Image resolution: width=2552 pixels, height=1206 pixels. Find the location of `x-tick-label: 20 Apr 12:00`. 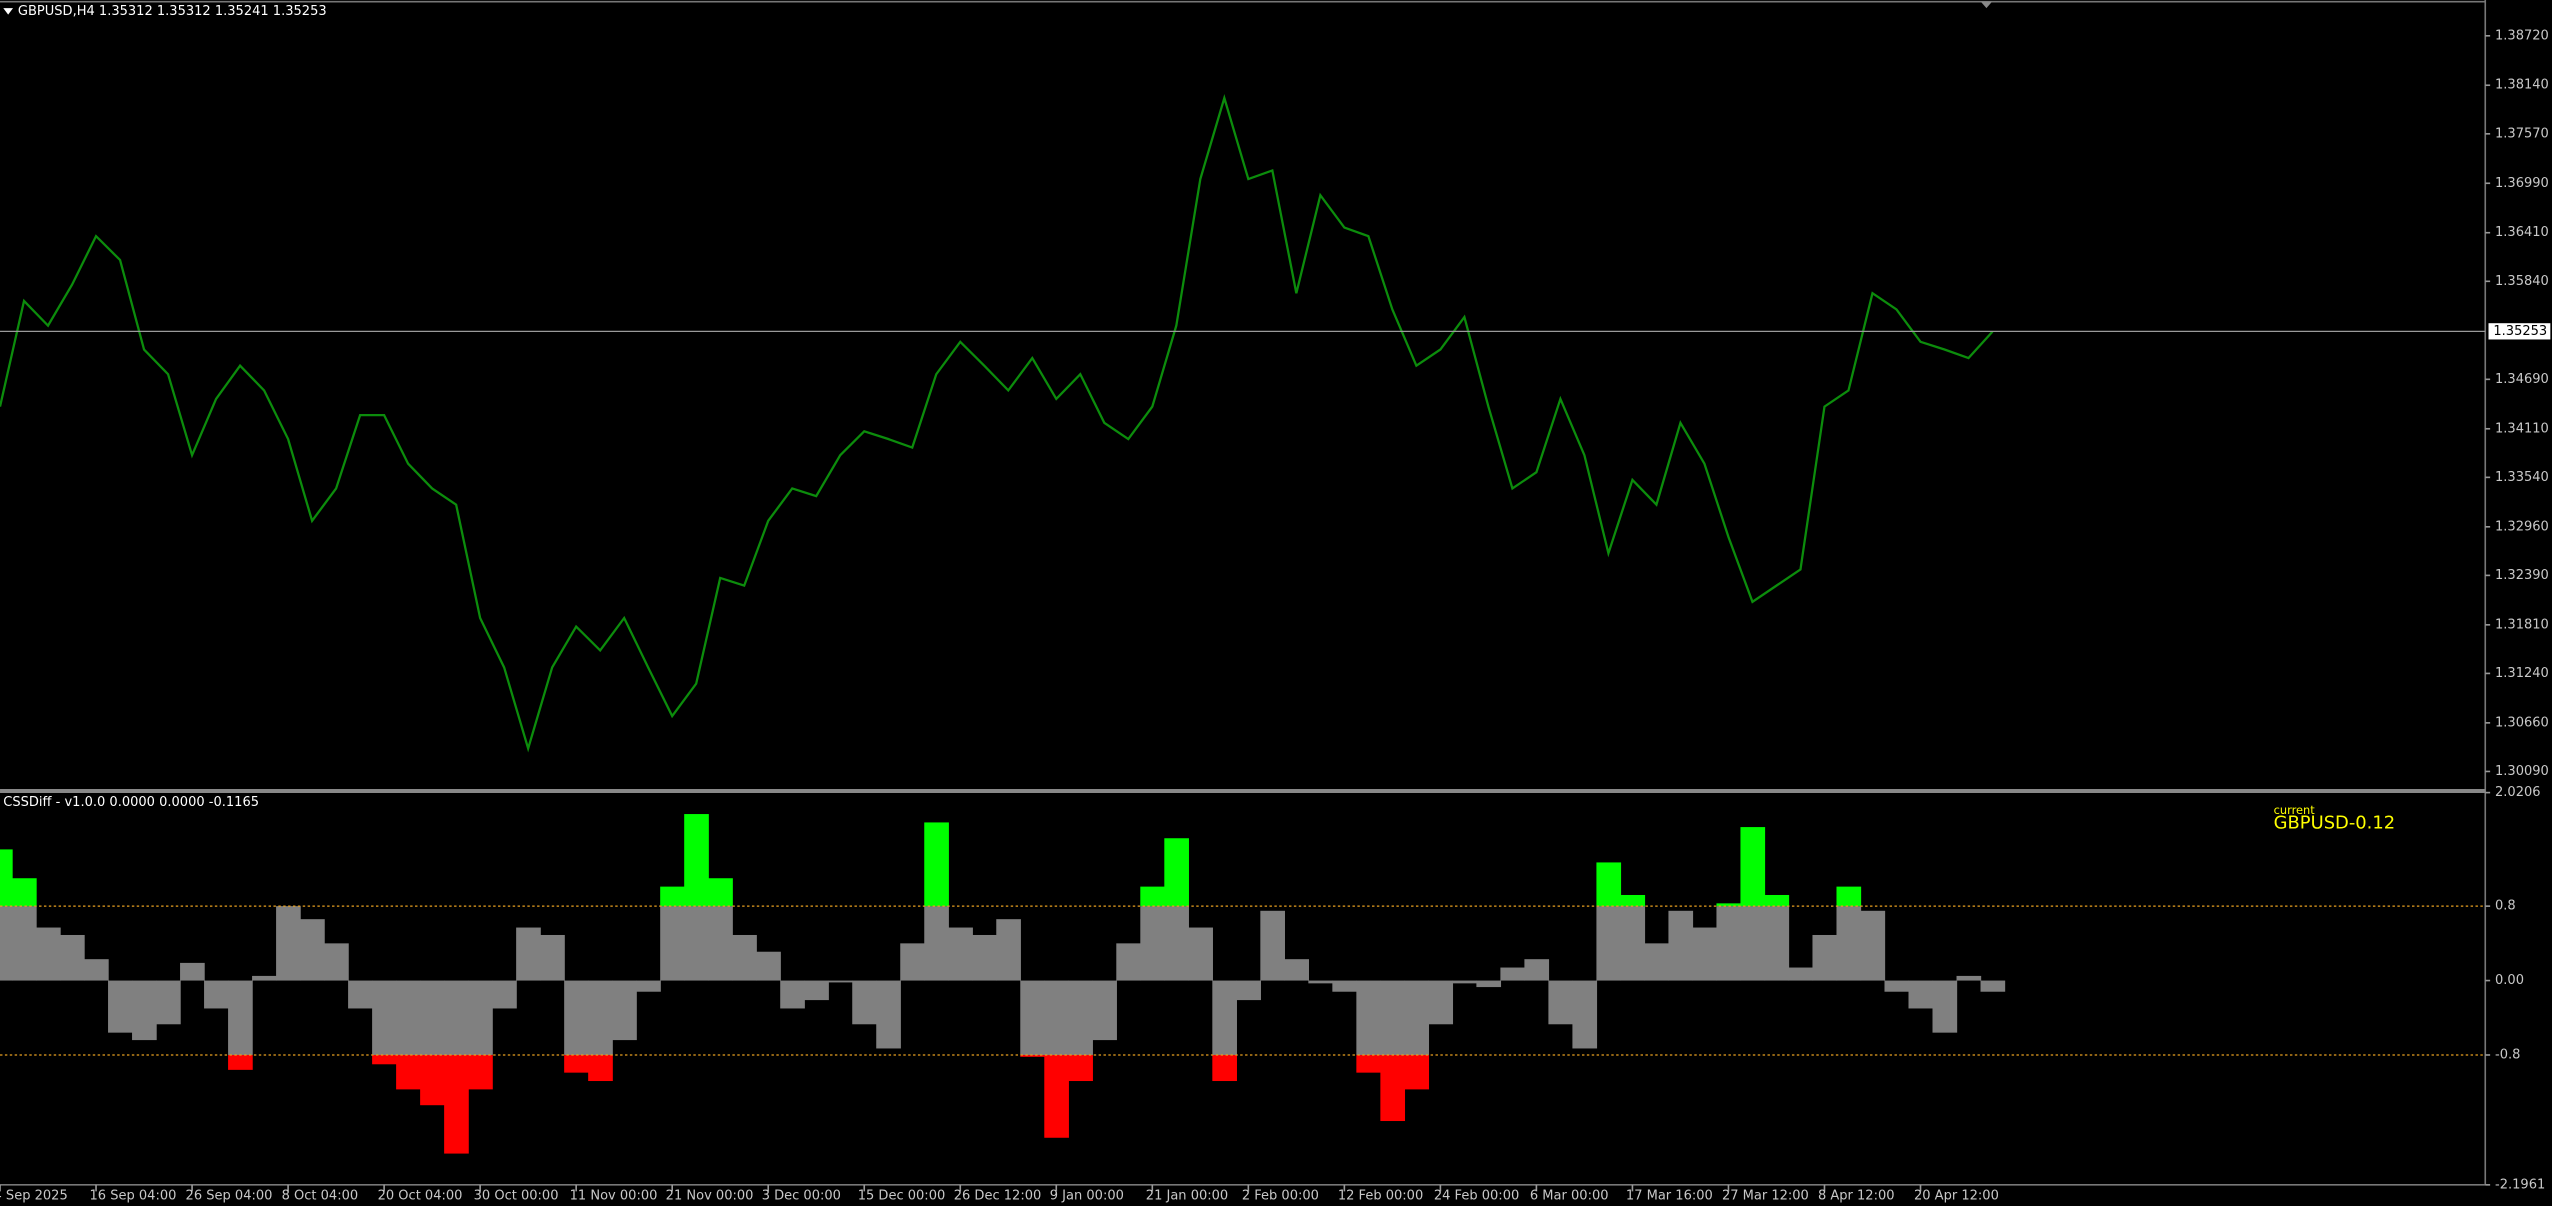

x-tick-label: 20 Apr 12:00 is located at coordinates (1956, 1196).